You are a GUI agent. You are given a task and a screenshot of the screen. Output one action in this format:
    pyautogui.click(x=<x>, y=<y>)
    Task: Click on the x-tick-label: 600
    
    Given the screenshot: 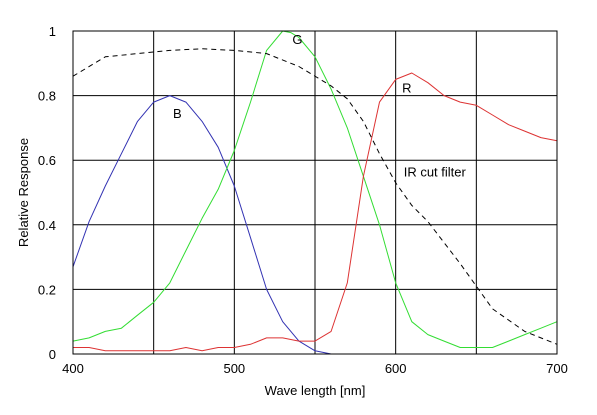 What is the action you would take?
    pyautogui.click(x=396, y=368)
    